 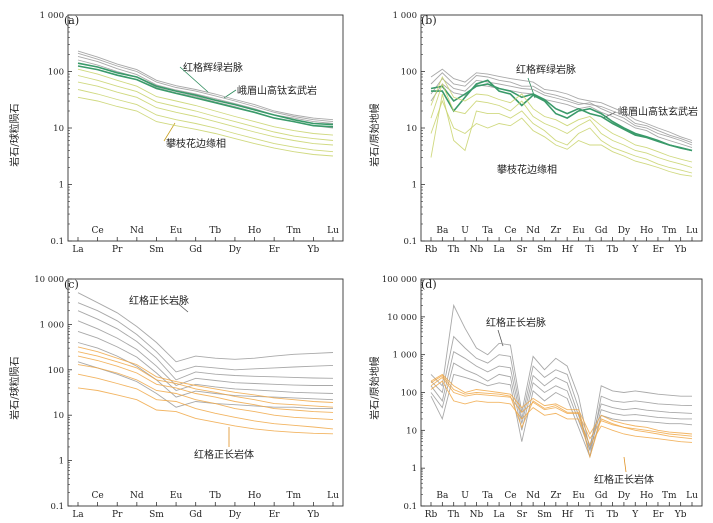 I want to click on x-tick-label: Ti, so click(x=589, y=250).